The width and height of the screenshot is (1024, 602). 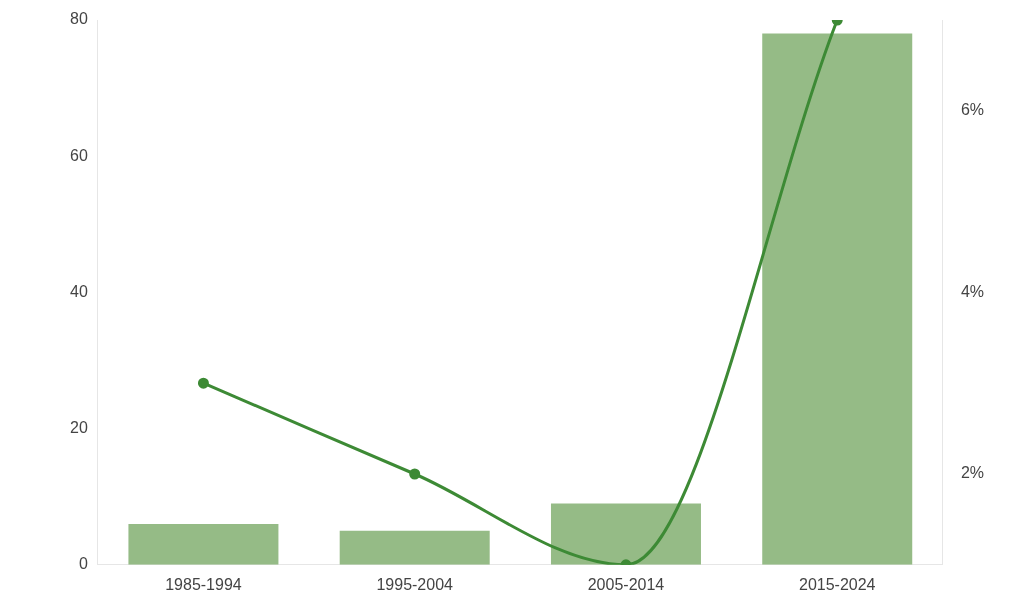 What do you see at coordinates (837, 584) in the screenshot?
I see `x-tick-label: 2015-2024` at bounding box center [837, 584].